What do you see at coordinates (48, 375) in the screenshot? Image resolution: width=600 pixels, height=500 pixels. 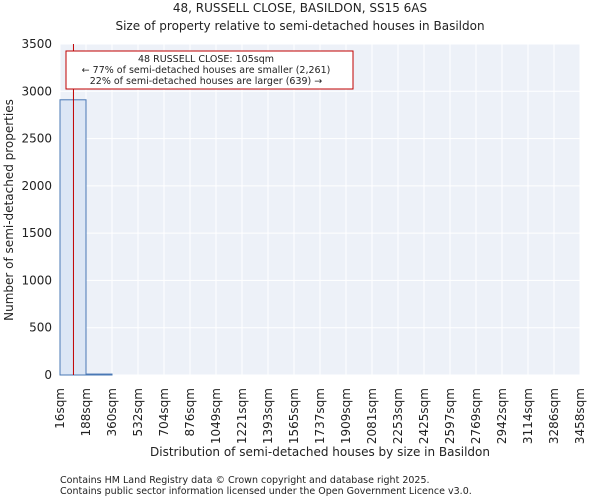 I see `y-tick-label: 0` at bounding box center [48, 375].